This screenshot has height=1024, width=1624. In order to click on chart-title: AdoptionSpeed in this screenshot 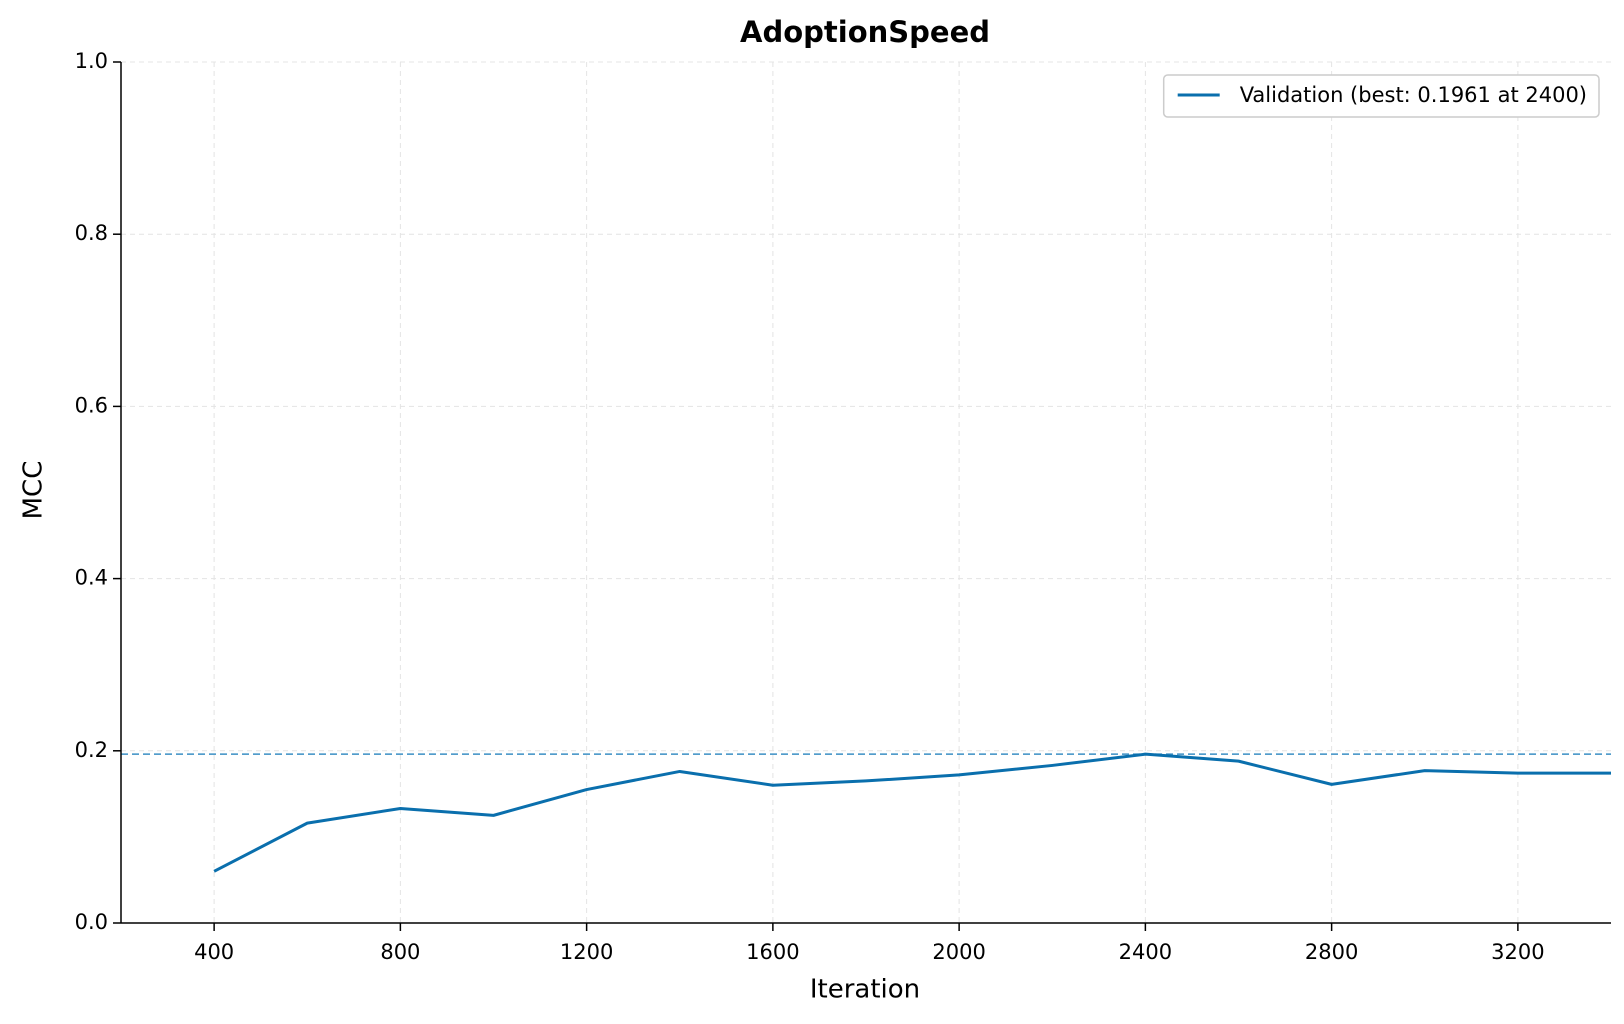, I will do `click(865, 32)`.